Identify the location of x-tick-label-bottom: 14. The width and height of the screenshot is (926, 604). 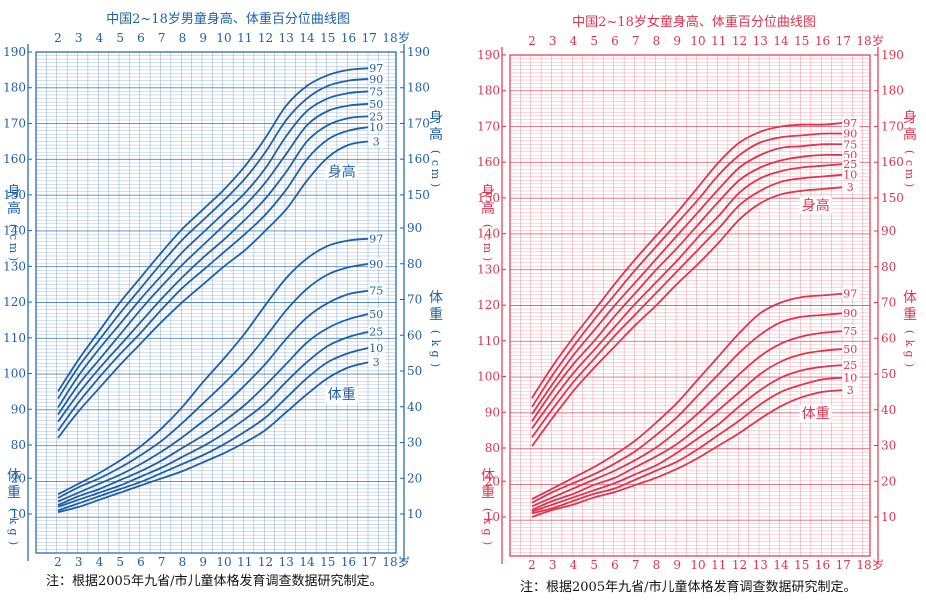
(781, 565).